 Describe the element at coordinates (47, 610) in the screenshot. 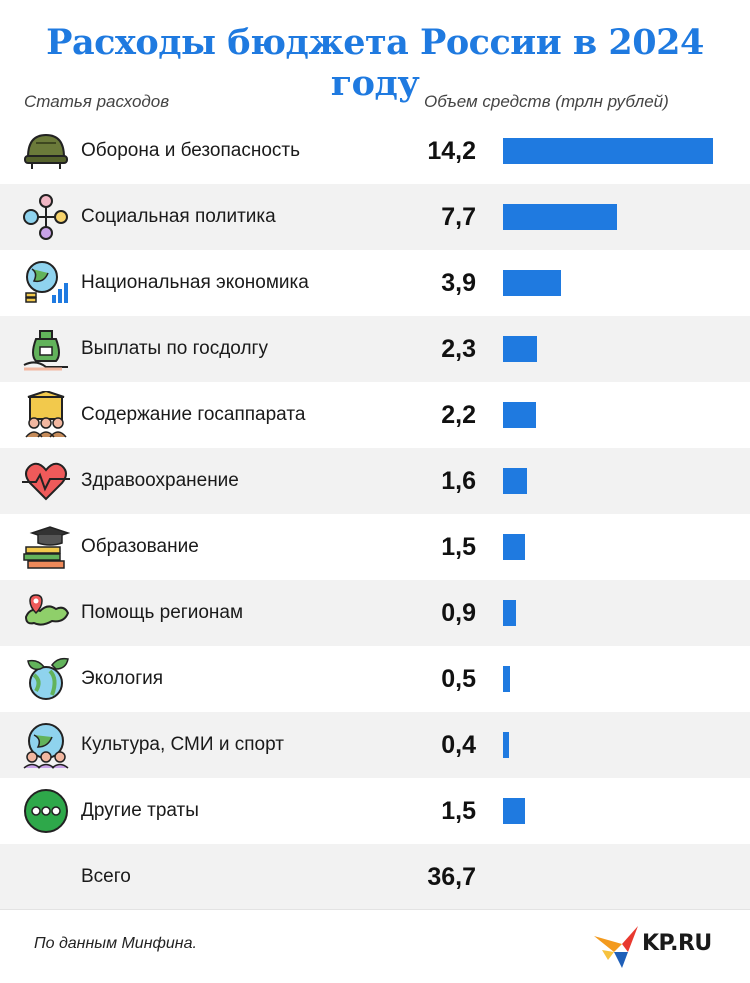

I see `russia-map-pin-icon` at that location.